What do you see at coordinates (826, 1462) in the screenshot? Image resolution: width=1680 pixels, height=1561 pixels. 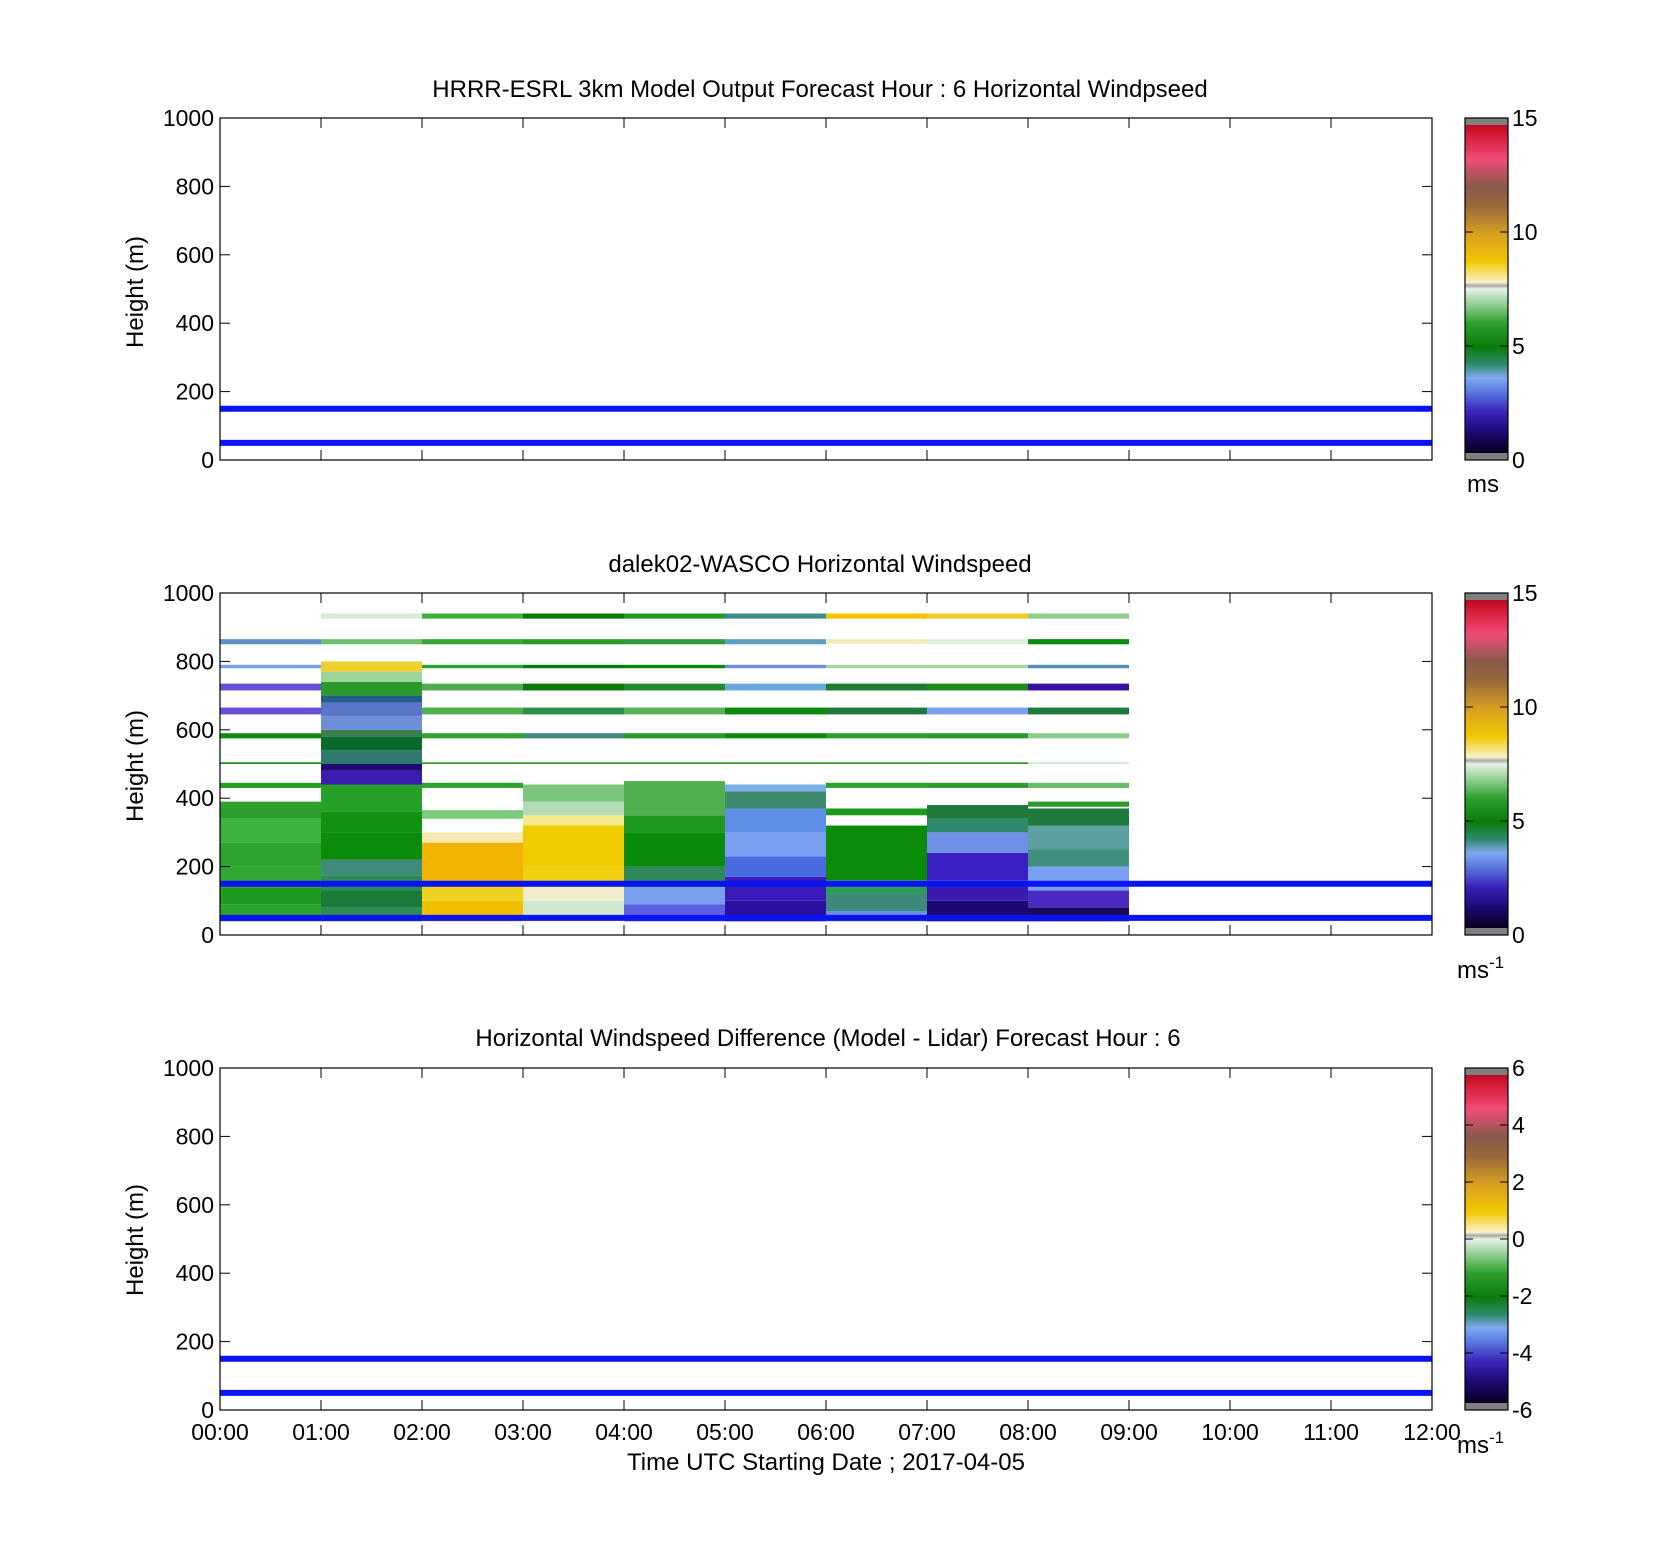 I see `x-axis-label: Time UTC Starting Date ; 2017-04-05` at bounding box center [826, 1462].